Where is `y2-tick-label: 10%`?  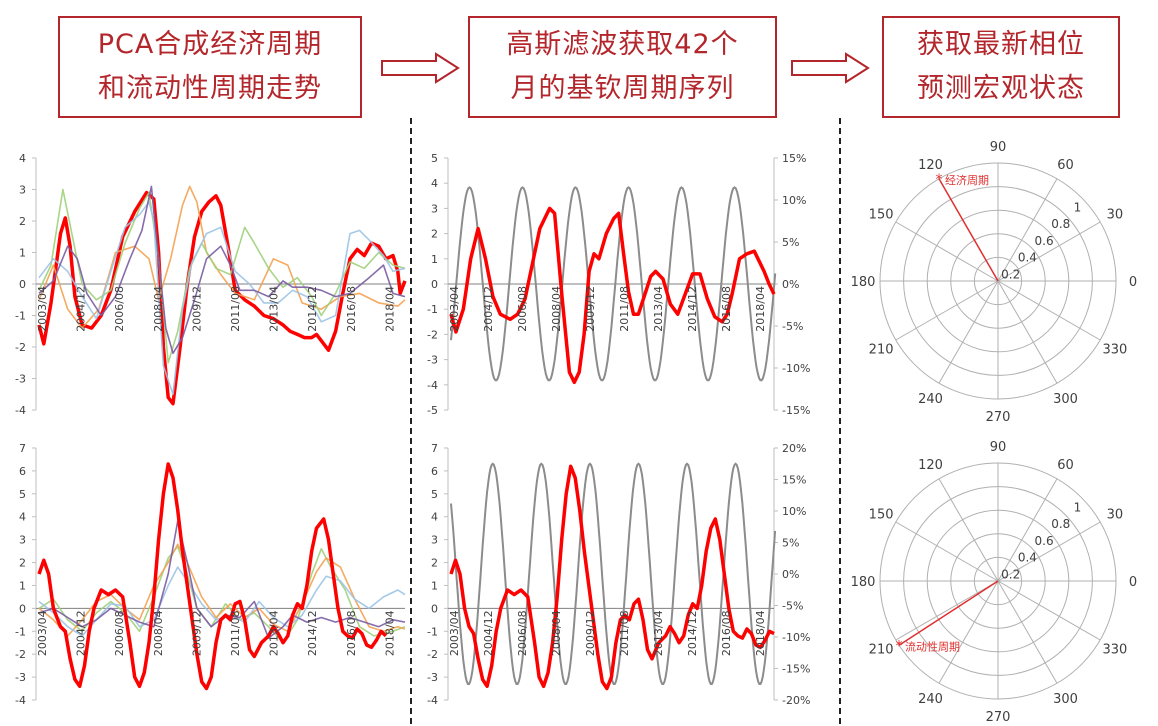 y2-tick-label: 10% is located at coordinates (794, 511).